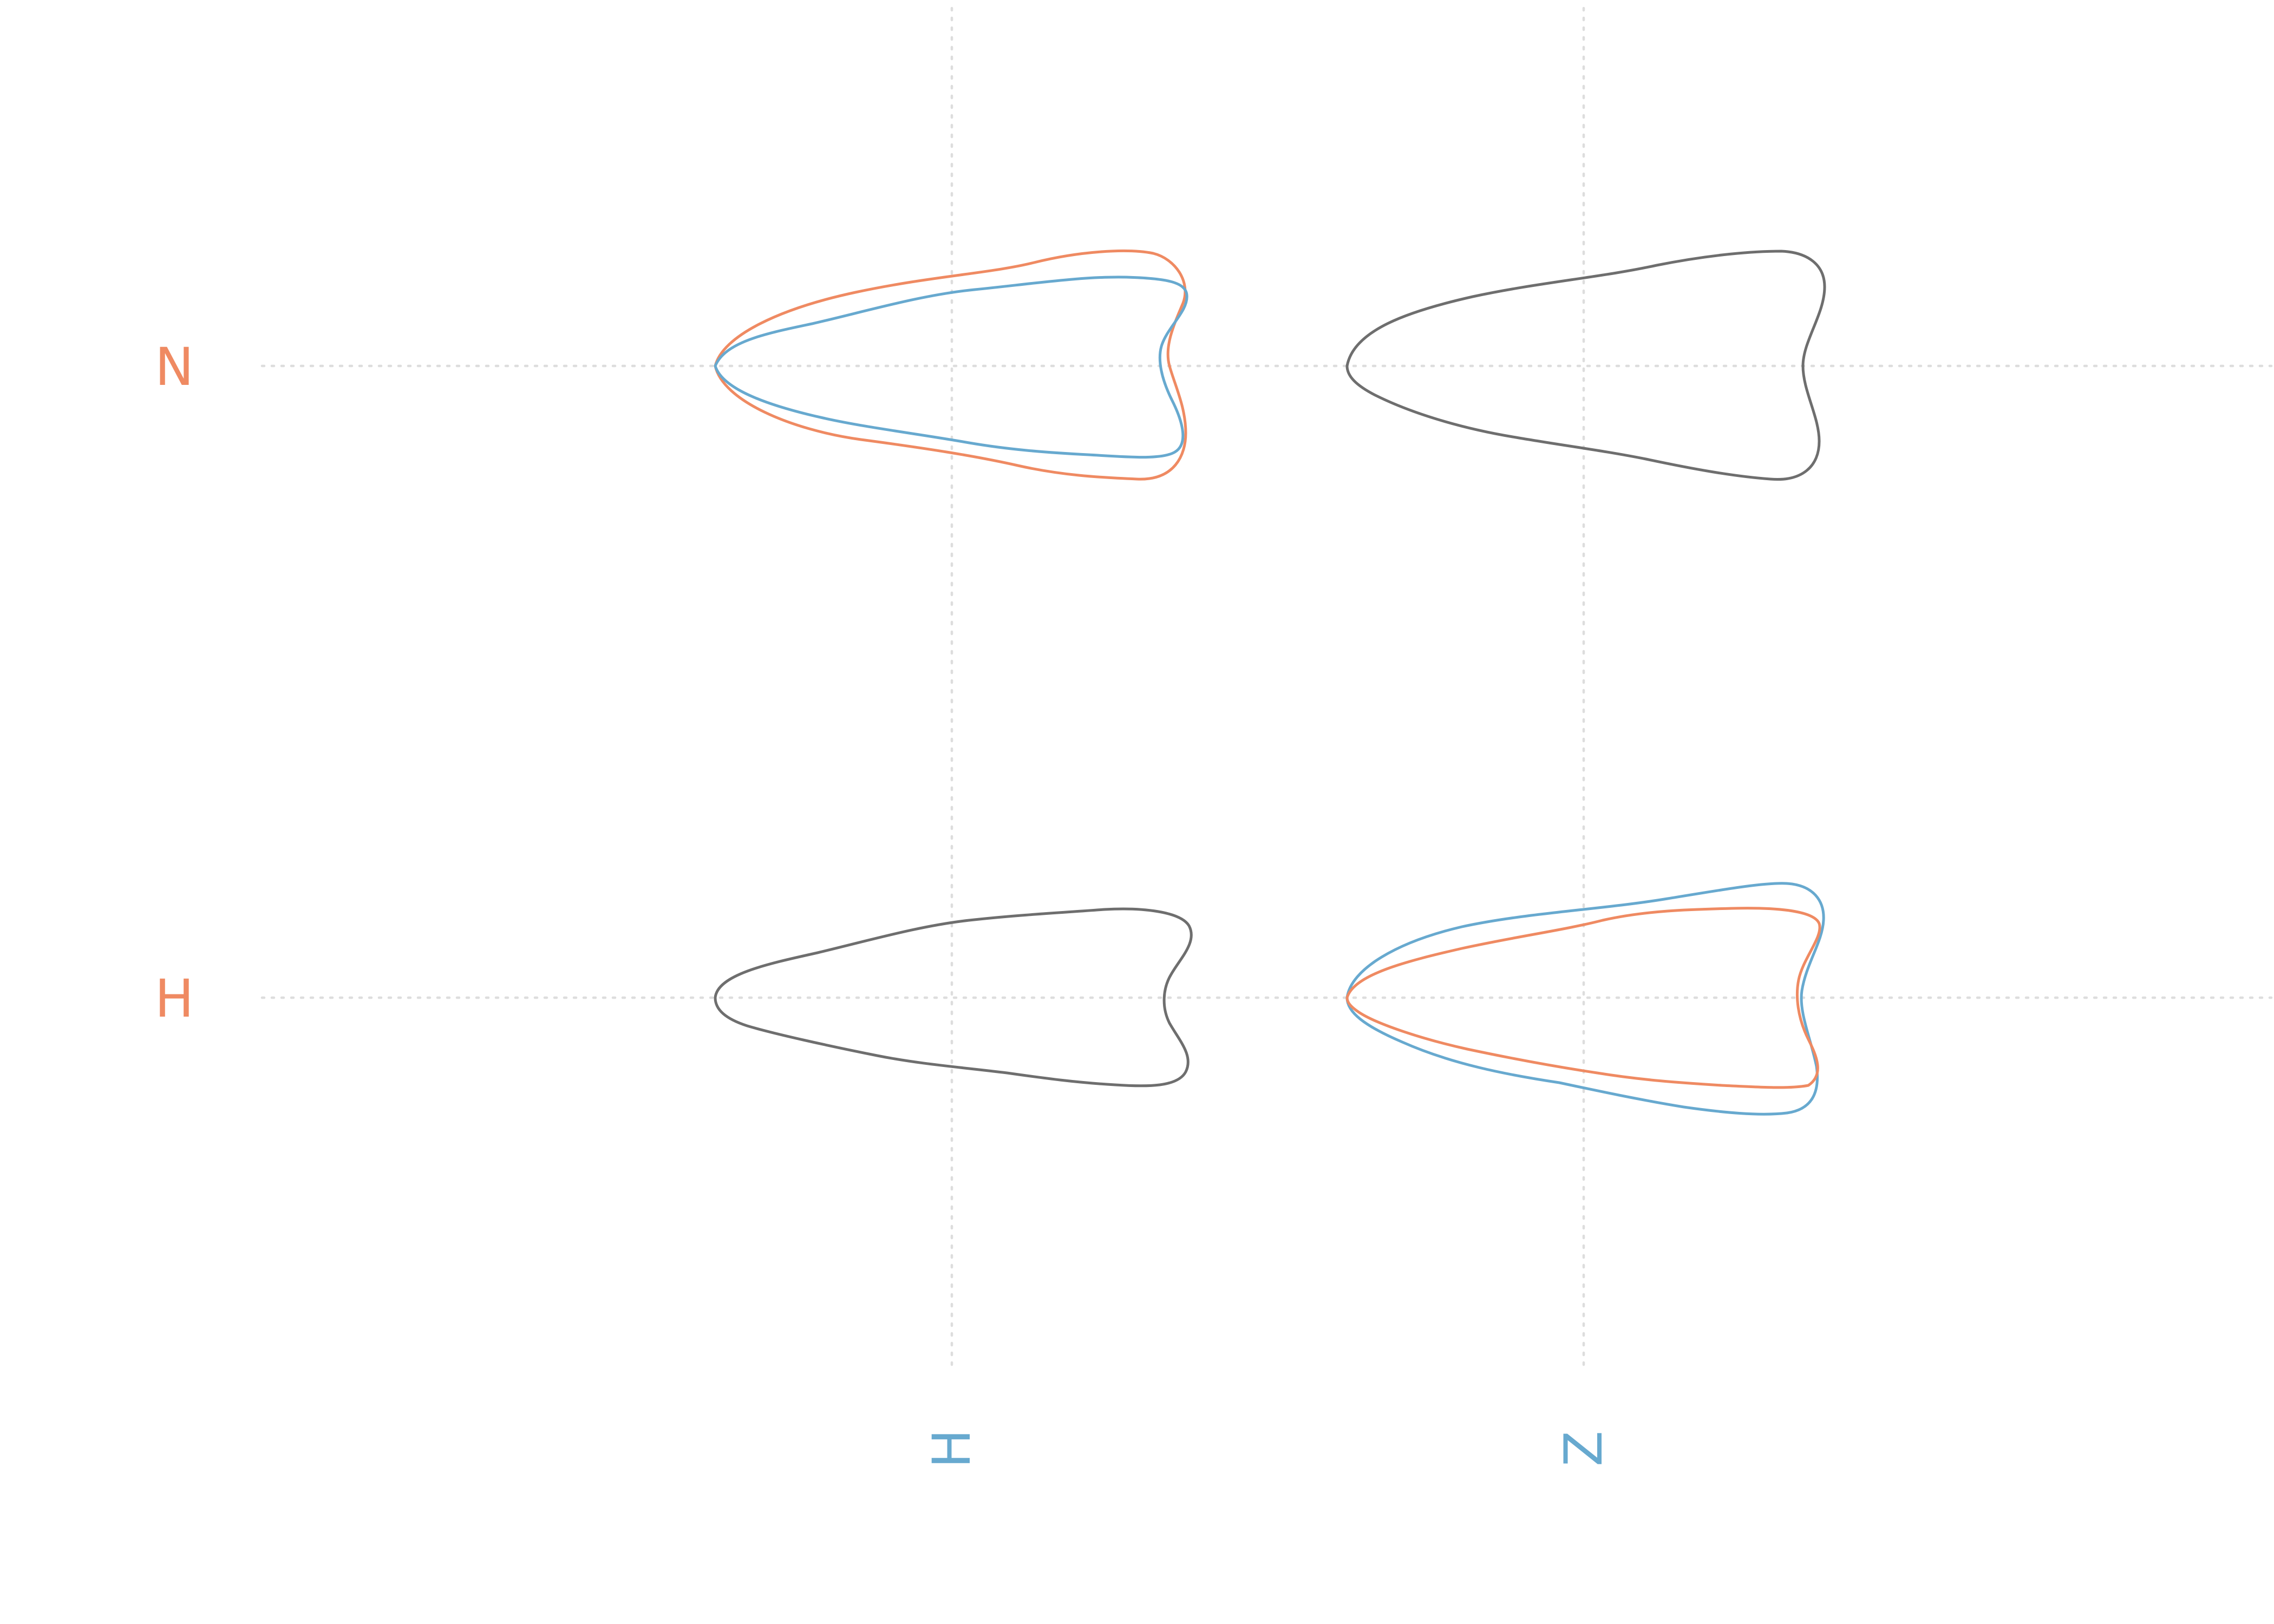 The width and height of the screenshot is (2274, 1624). I want to click on column-label-h: H, so click(952, 1448).